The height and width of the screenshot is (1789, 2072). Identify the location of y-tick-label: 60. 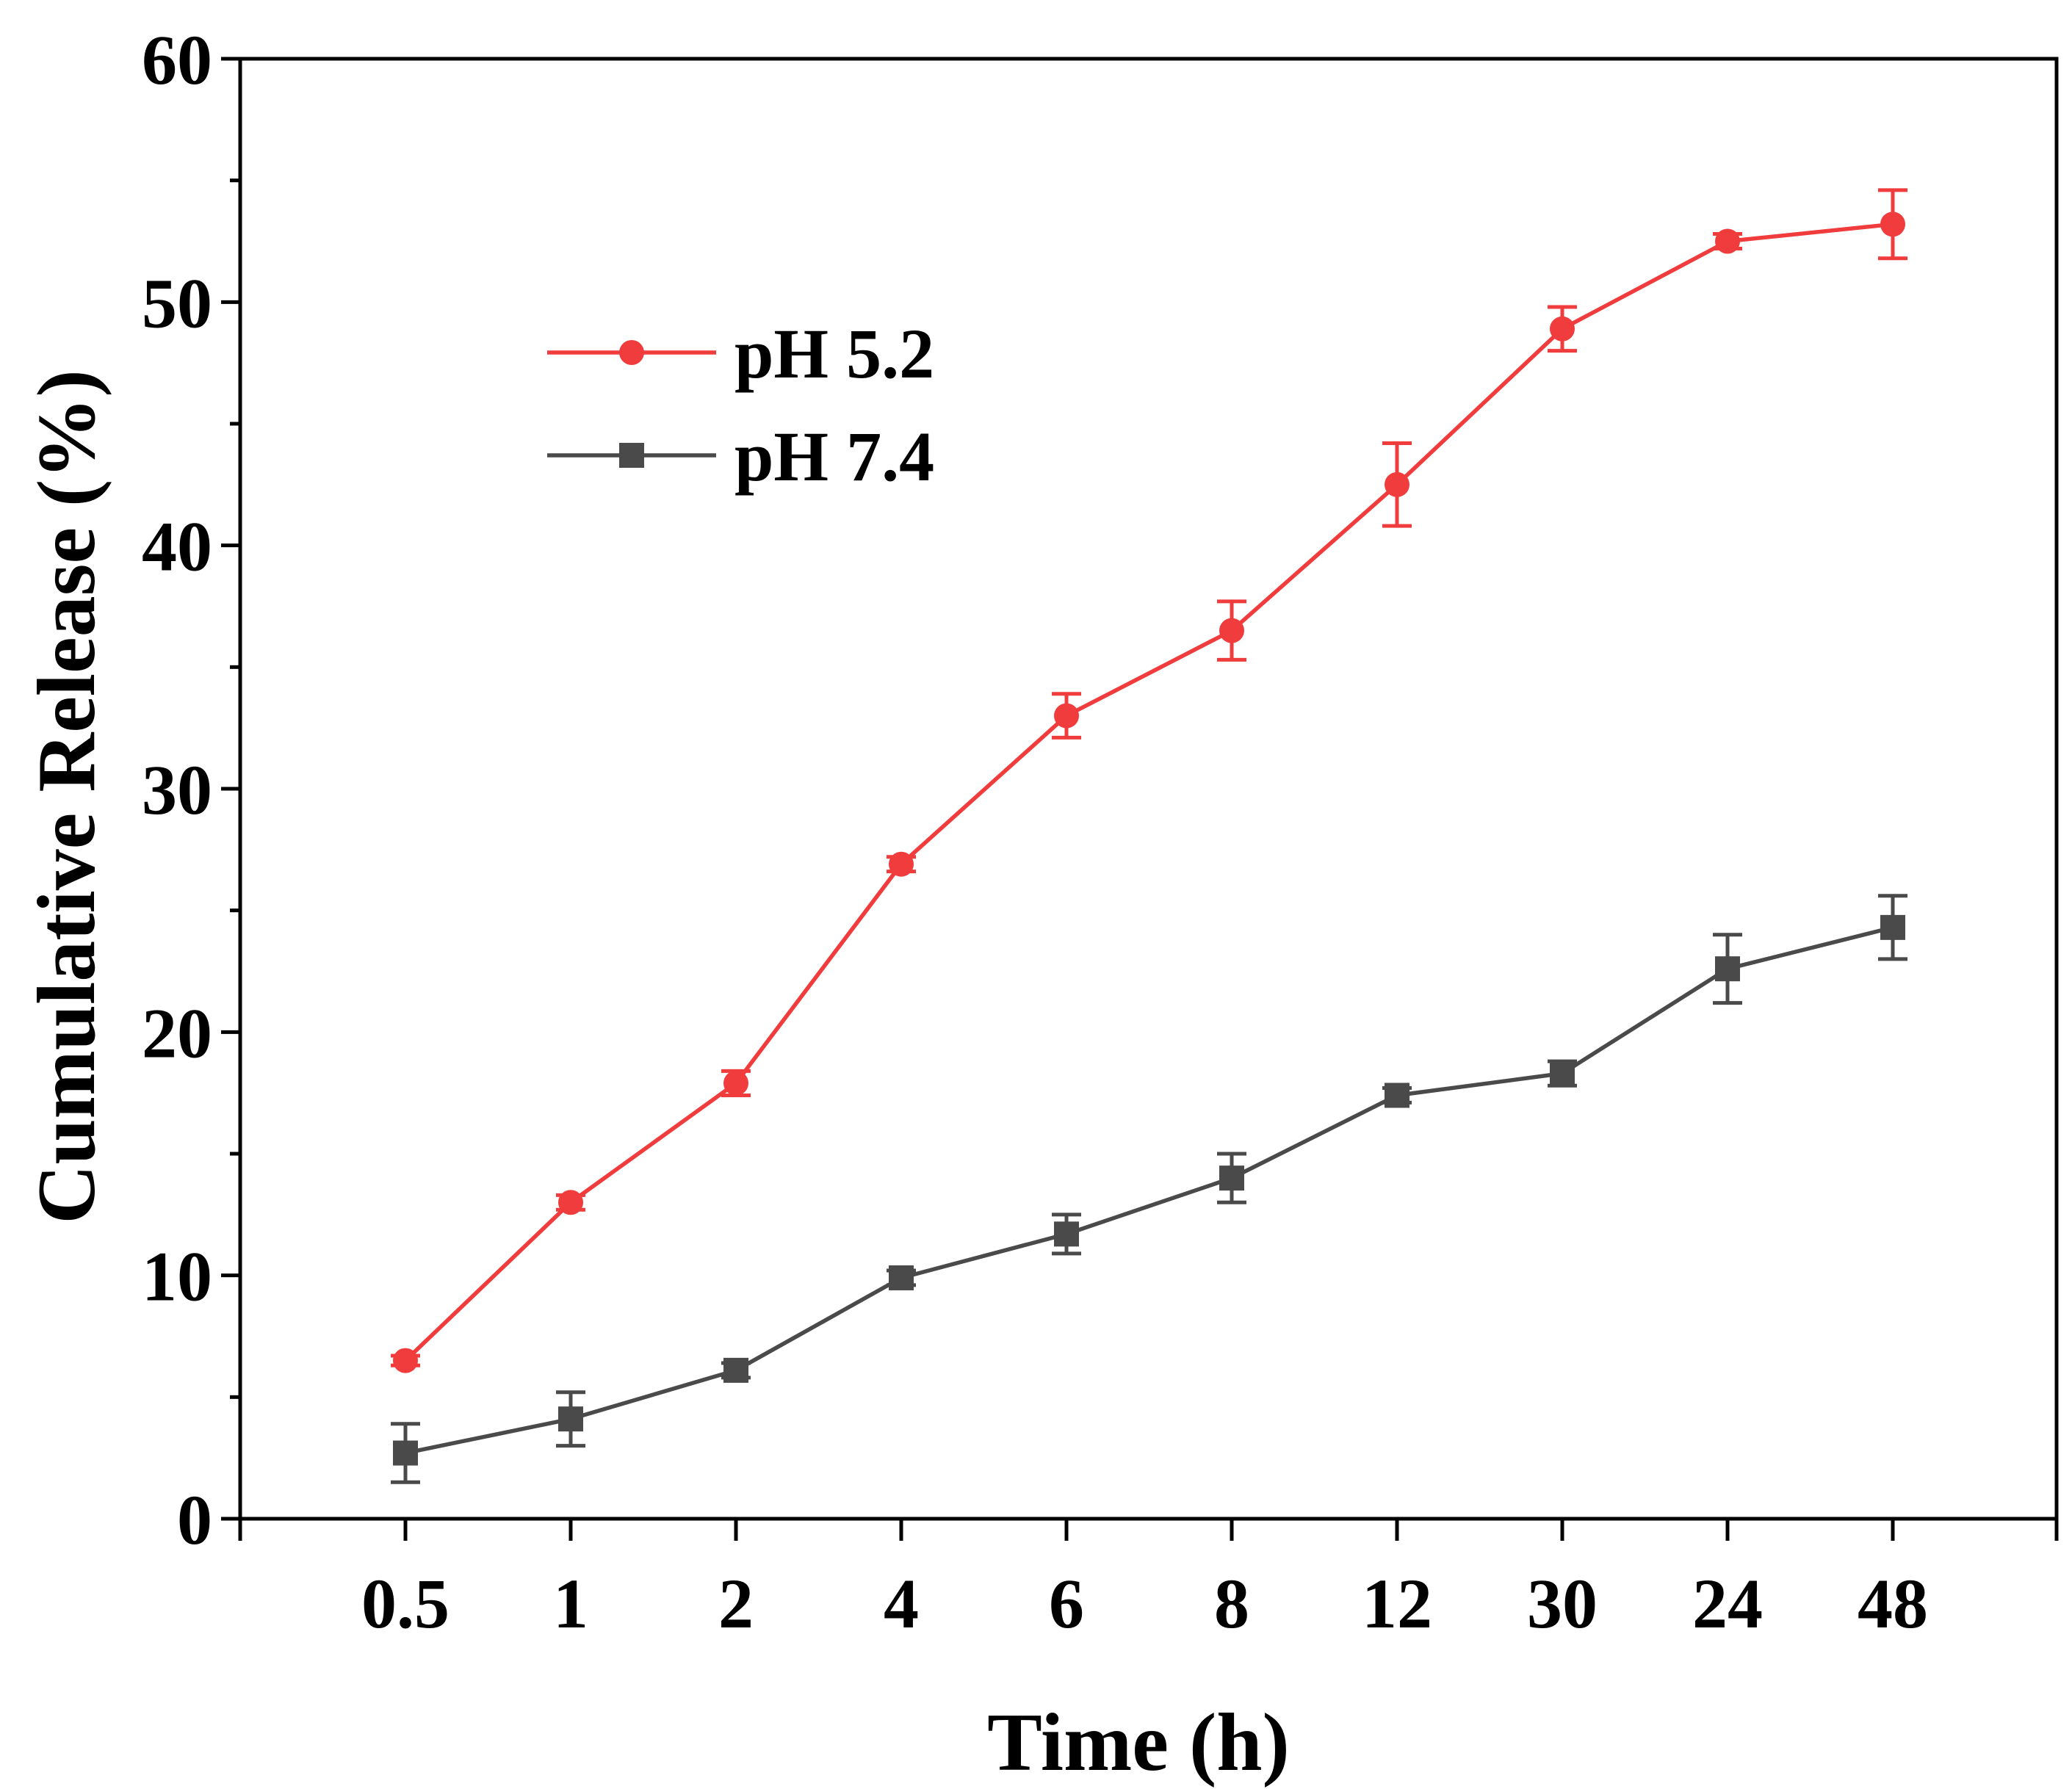
(177, 60).